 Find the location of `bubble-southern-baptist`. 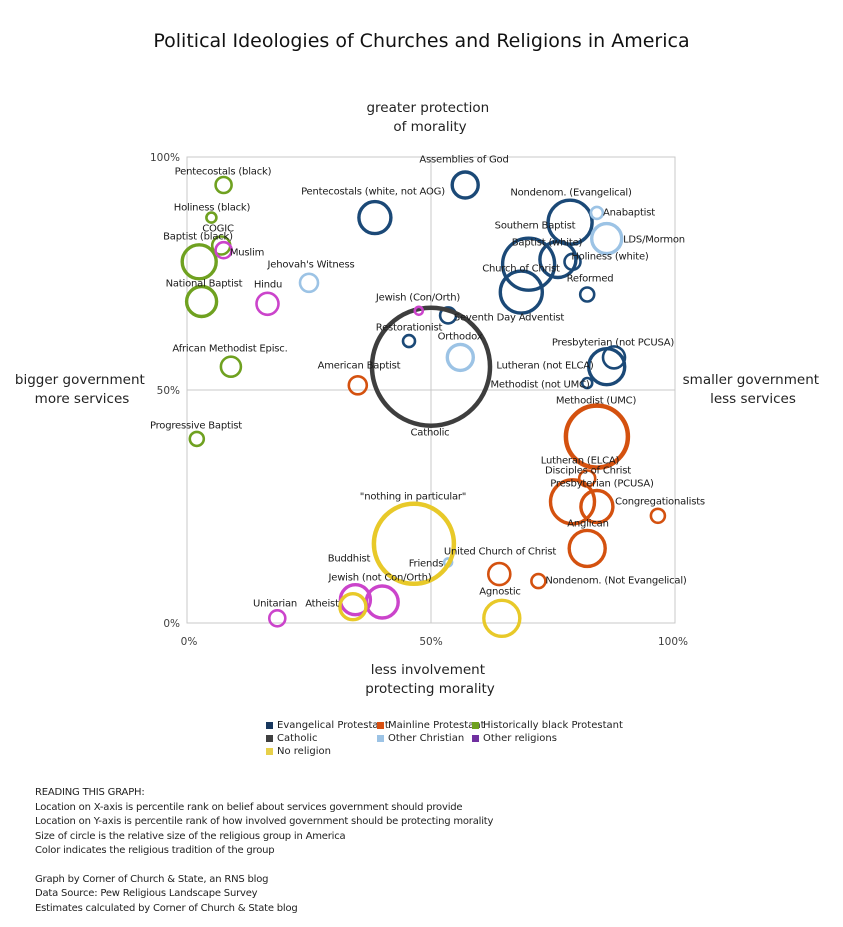

bubble-southern-baptist is located at coordinates (528, 264).